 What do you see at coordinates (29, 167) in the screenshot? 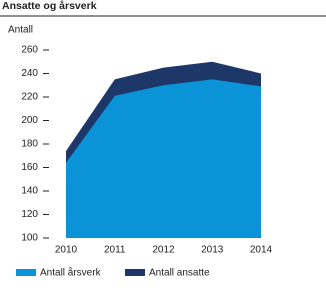
I see `y-tick-label: 160` at bounding box center [29, 167].